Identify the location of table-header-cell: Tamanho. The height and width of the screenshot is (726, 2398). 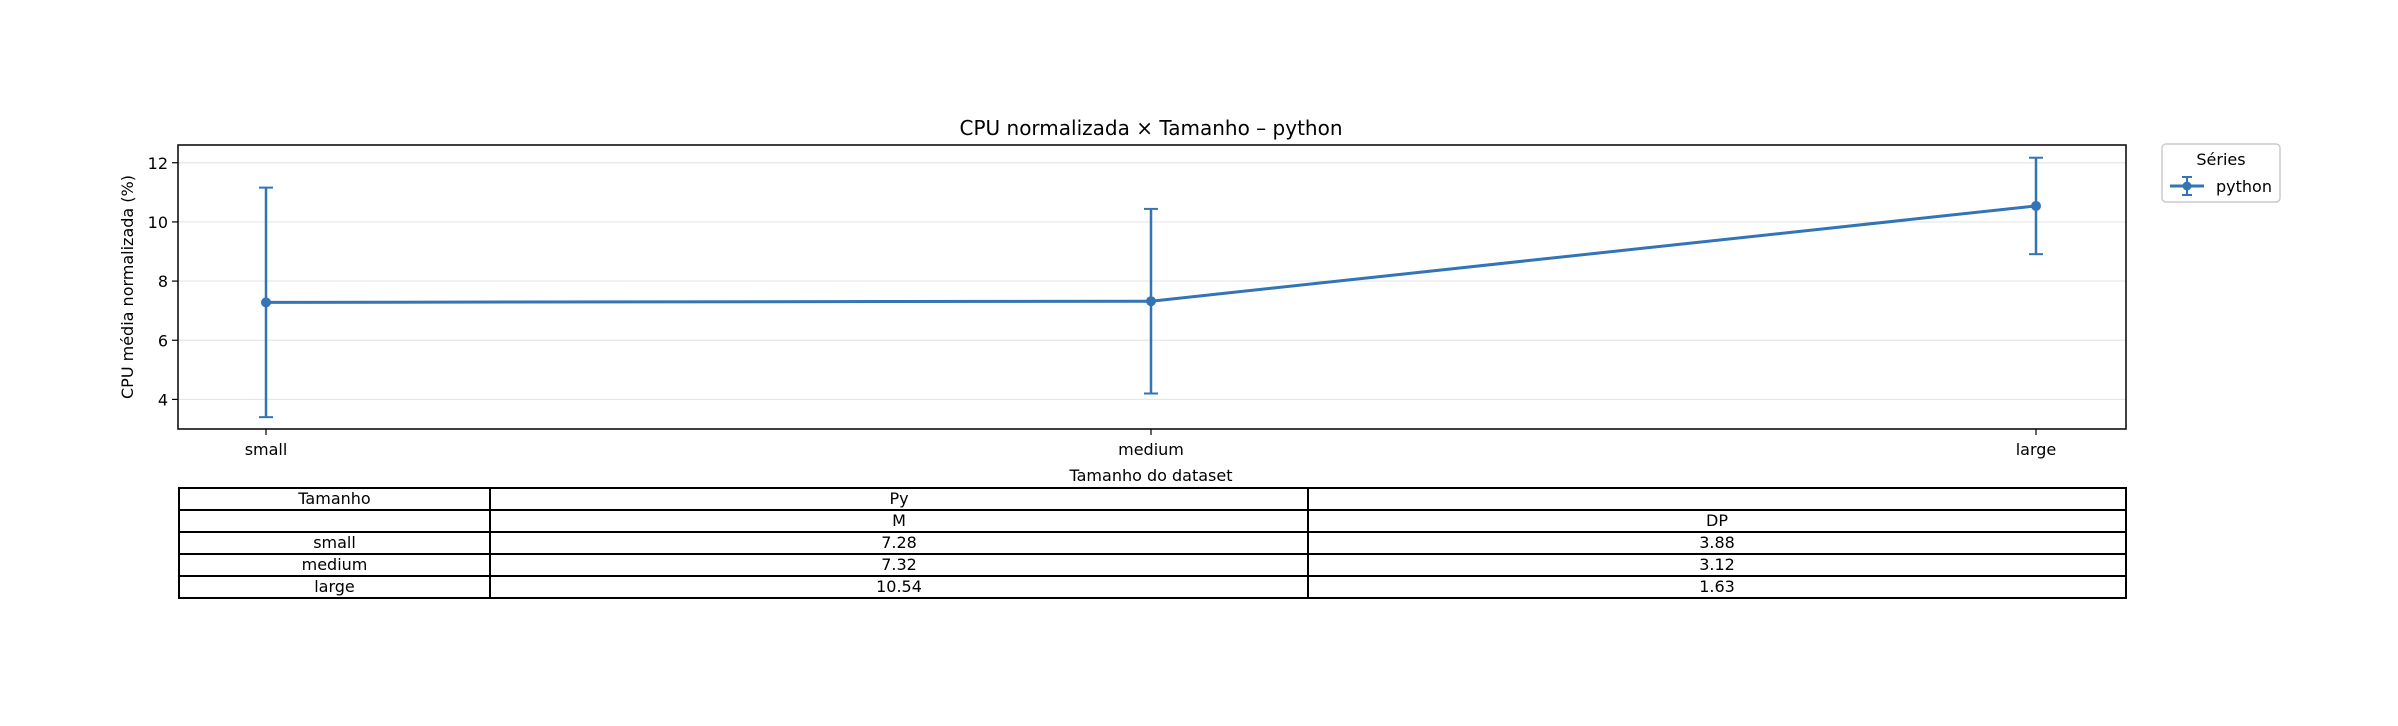
(334, 499).